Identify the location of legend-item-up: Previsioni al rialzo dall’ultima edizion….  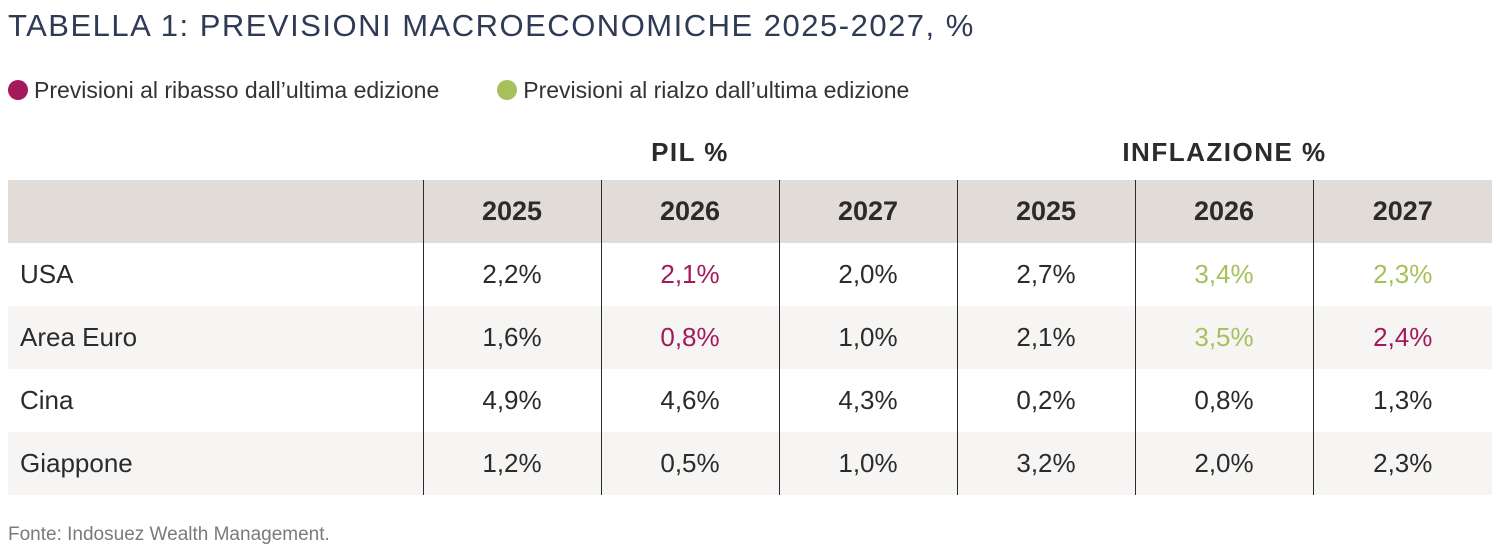
(703, 90).